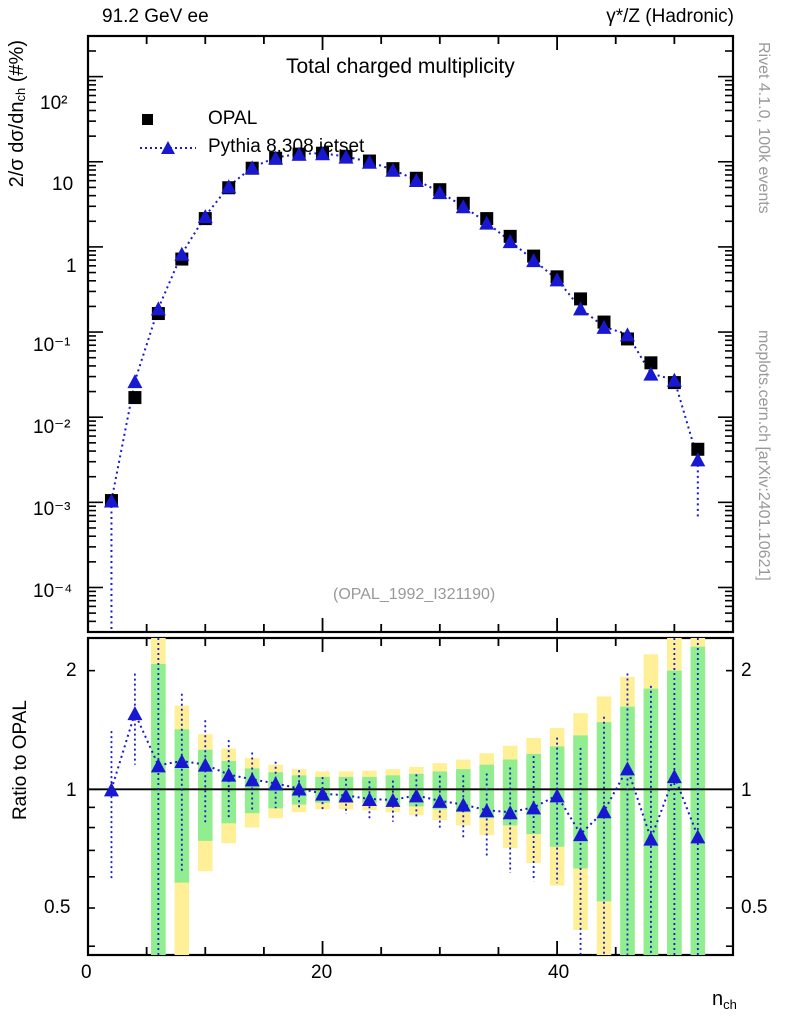 This screenshot has height=1024, width=786. Describe the element at coordinates (17, 64) in the screenshot. I see `main-ylabel-b: (#%)` at that location.